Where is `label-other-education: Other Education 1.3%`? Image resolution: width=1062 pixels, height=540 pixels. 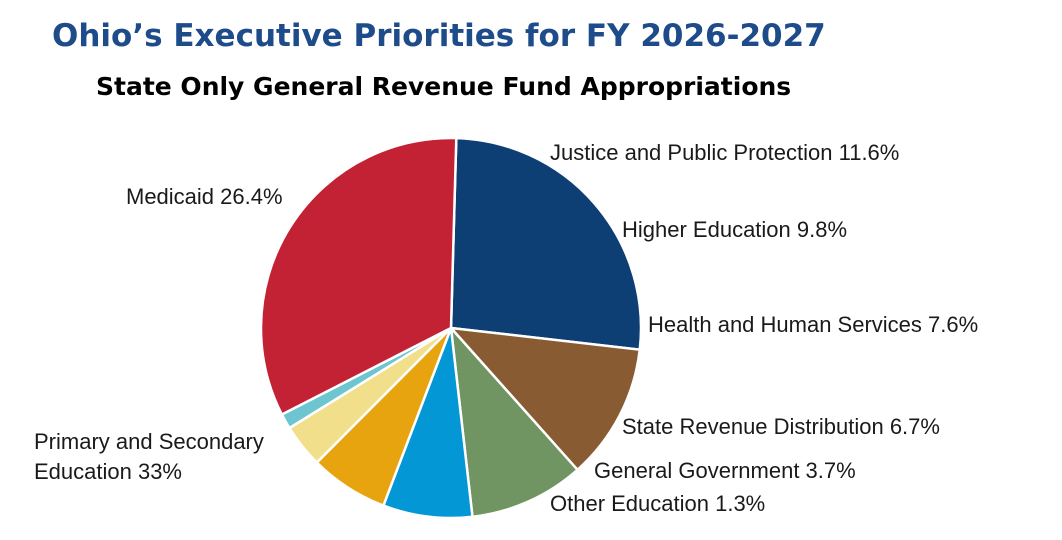
label-other-education: Other Education 1.3% is located at coordinates (657, 503).